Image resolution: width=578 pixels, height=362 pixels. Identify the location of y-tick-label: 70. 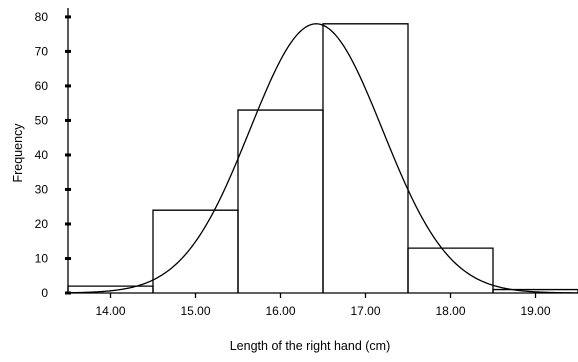
(42, 51).